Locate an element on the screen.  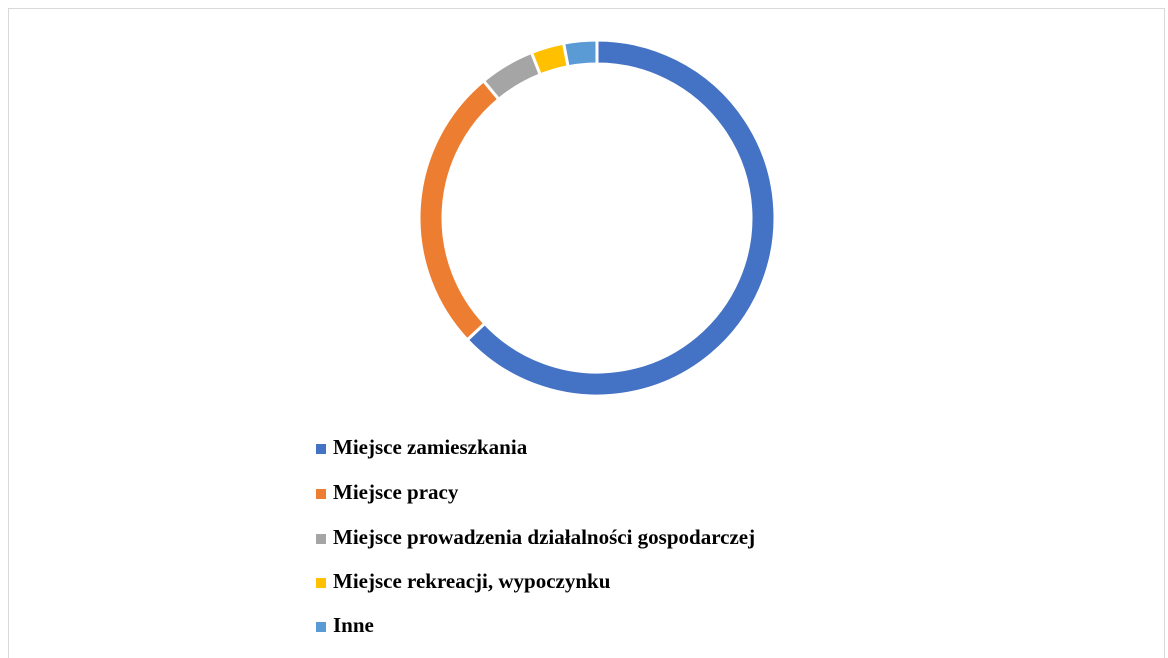
legend-label: Miejsce pracy is located at coordinates (396, 492).